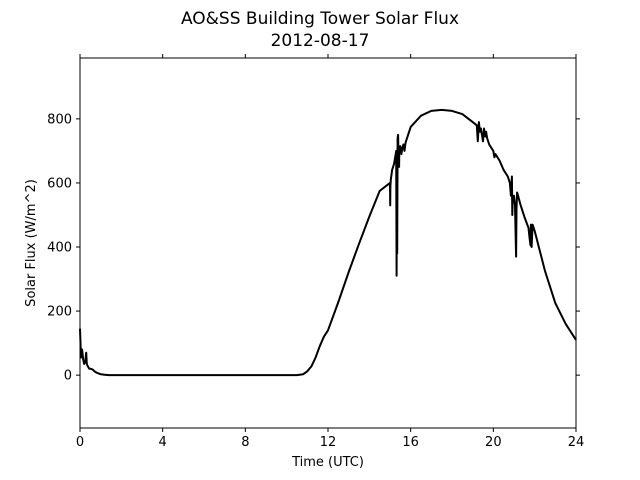 This screenshot has width=640, height=480. I want to click on x-tick-label: 20, so click(493, 442).